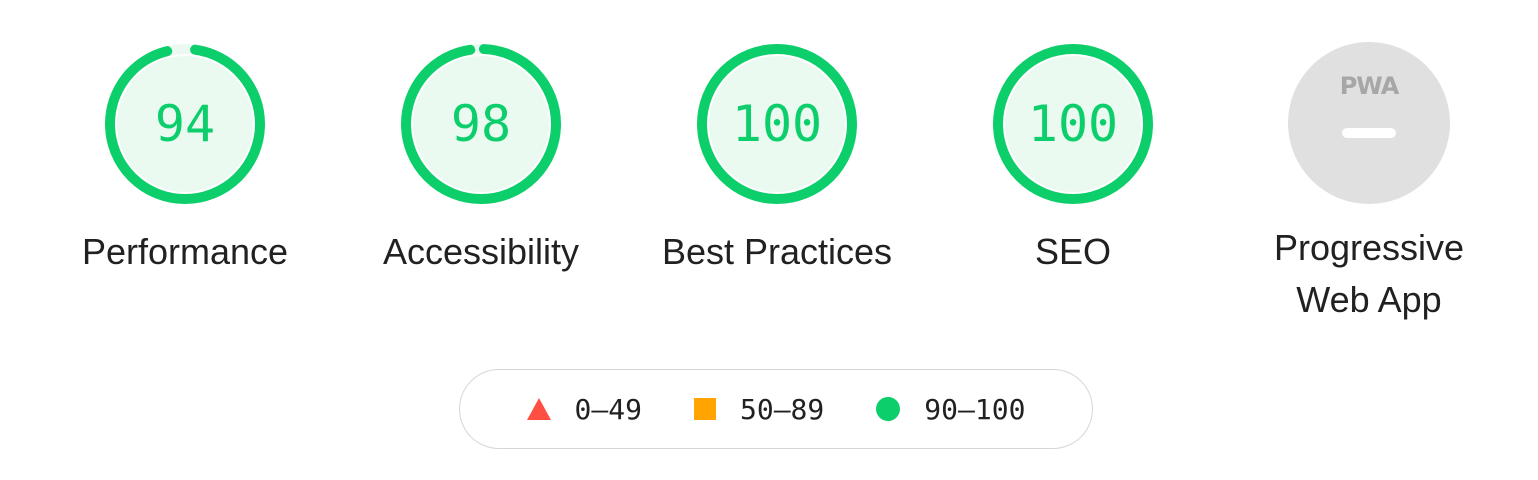  Describe the element at coordinates (704, 409) in the screenshot. I see `square-icon` at that location.